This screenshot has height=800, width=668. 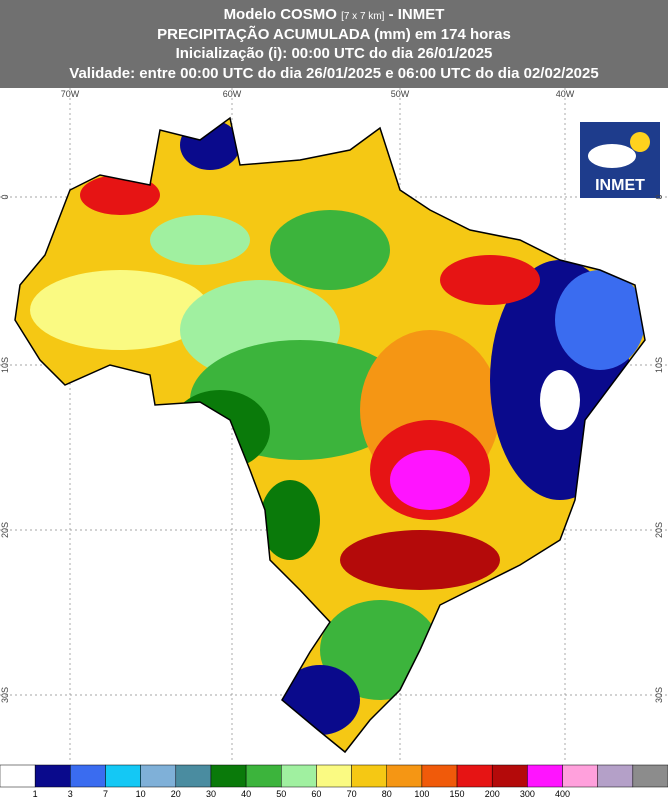 What do you see at coordinates (562, 794) in the screenshot?
I see `legend-label: 400` at bounding box center [562, 794].